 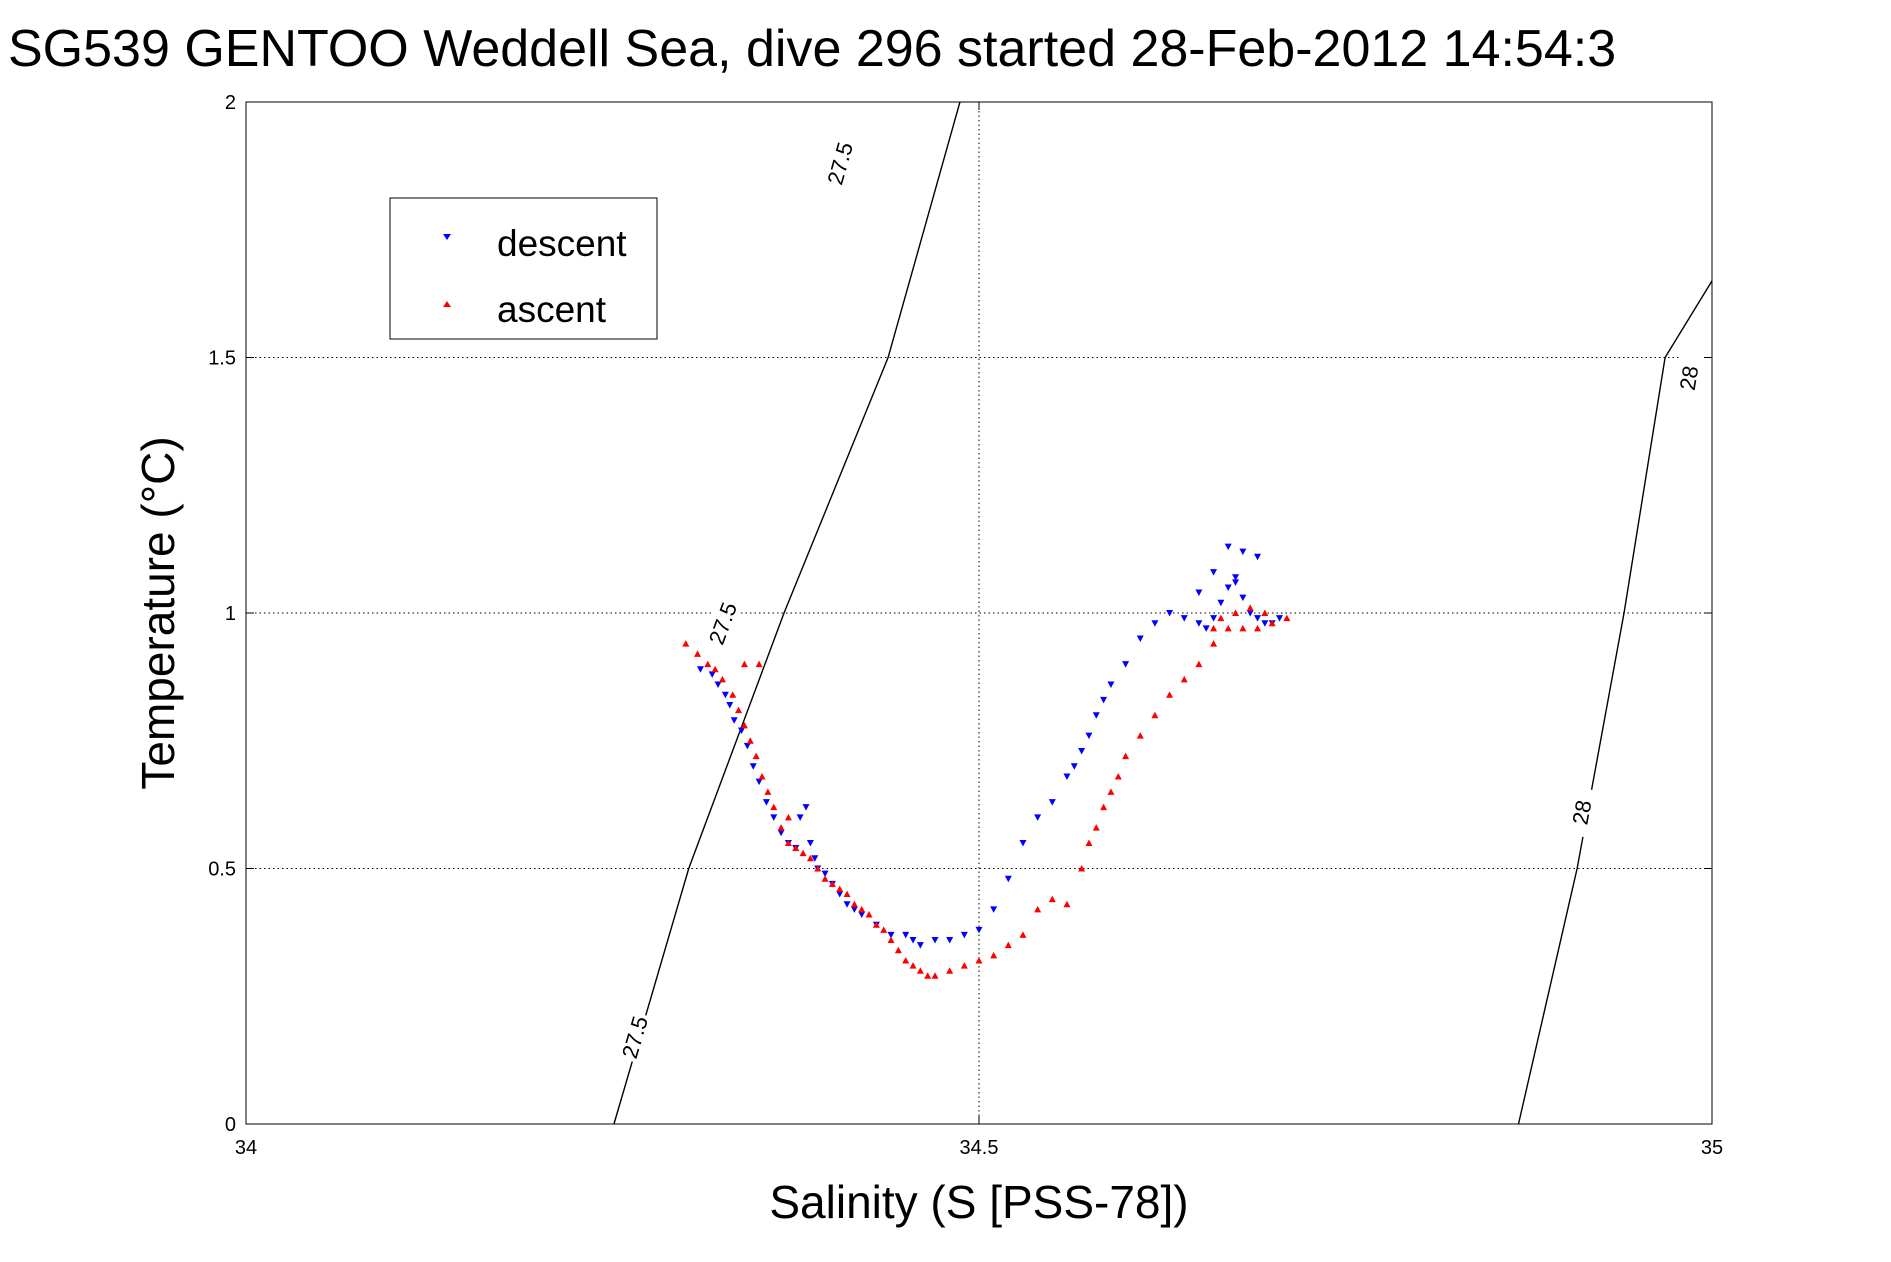 I want to click on contour-label-group: 27.5, so click(x=839, y=163).